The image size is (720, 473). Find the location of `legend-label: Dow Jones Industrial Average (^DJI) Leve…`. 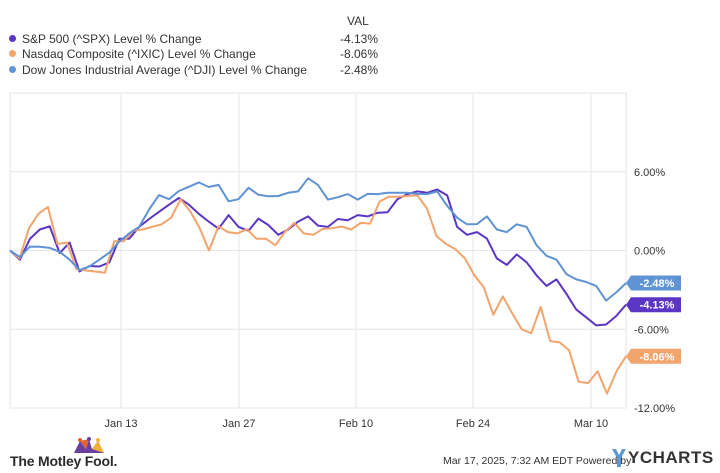

legend-label: Dow Jones Industrial Average (^DJI) Leve… is located at coordinates (164, 70).